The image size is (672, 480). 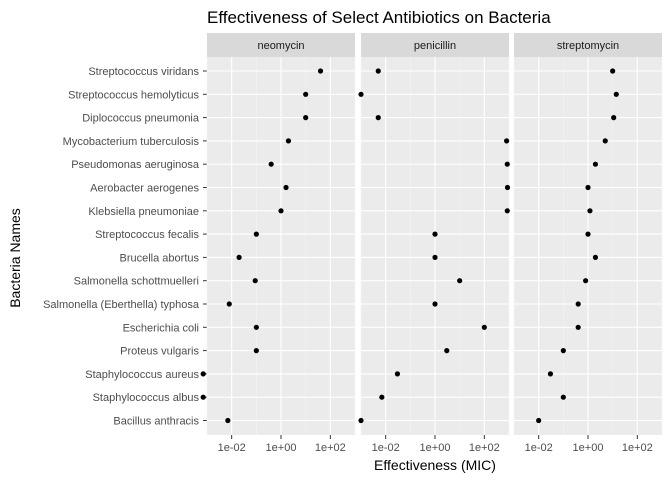 I want to click on y-tick-label: Streptococcus hemolyticus, so click(x=133, y=95).